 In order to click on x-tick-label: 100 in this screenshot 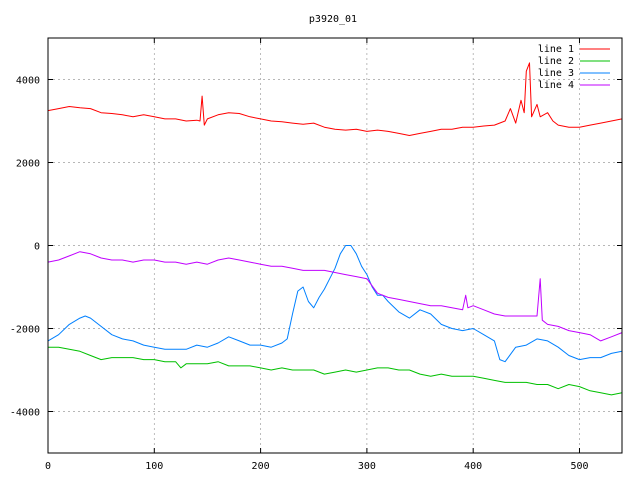, I will do `click(154, 466)`.